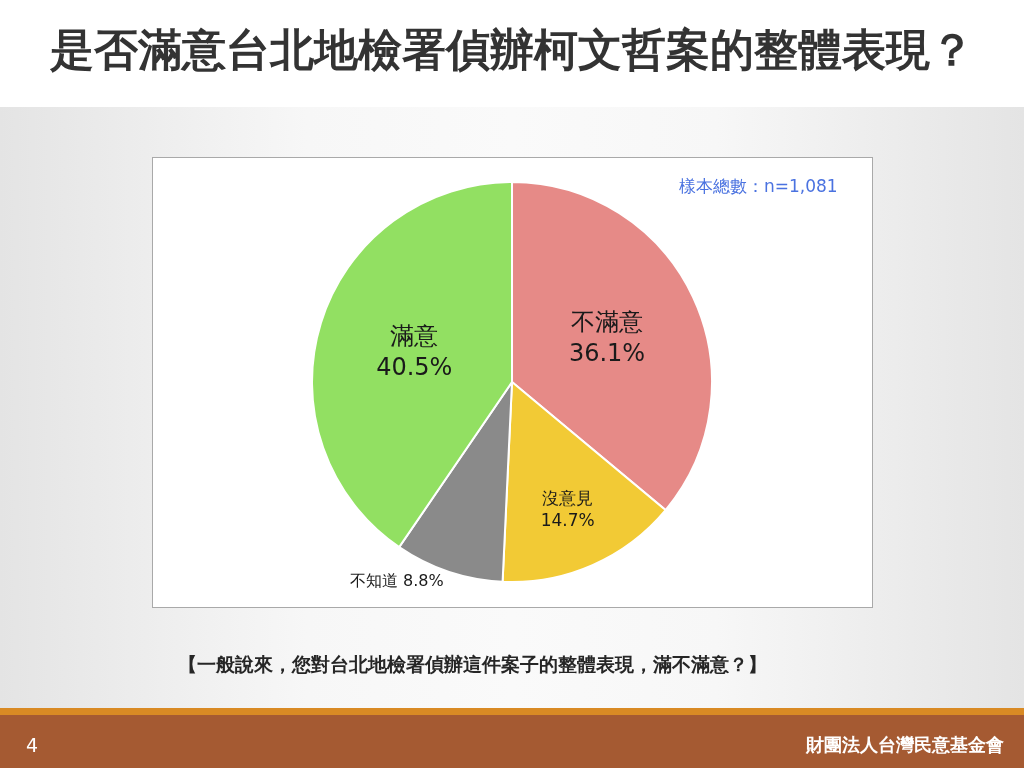 The width and height of the screenshot is (1024, 768). Describe the element at coordinates (567, 519) in the screenshot. I see `data-label: 14.7%` at that location.